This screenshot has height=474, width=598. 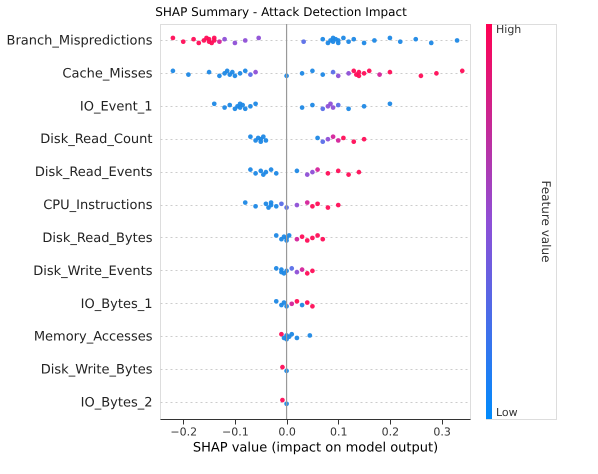 I want to click on chart-title: SHAP Summary - Attack Detection Impact, so click(x=281, y=11).